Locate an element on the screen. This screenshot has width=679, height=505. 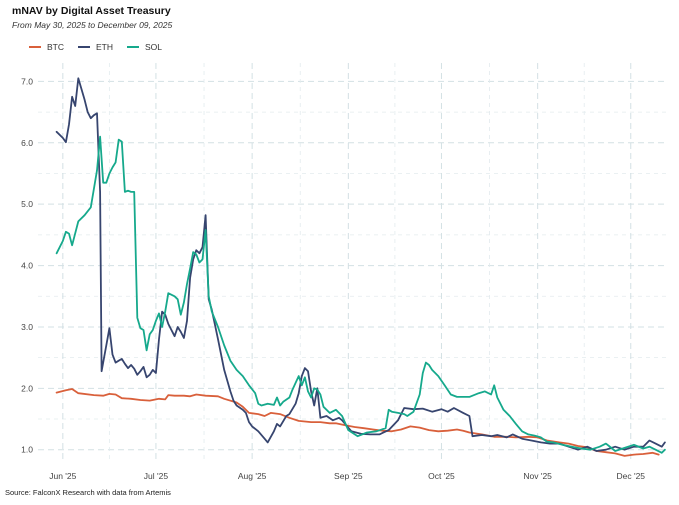
x-tick-label: Jul '25 is located at coordinates (156, 476).